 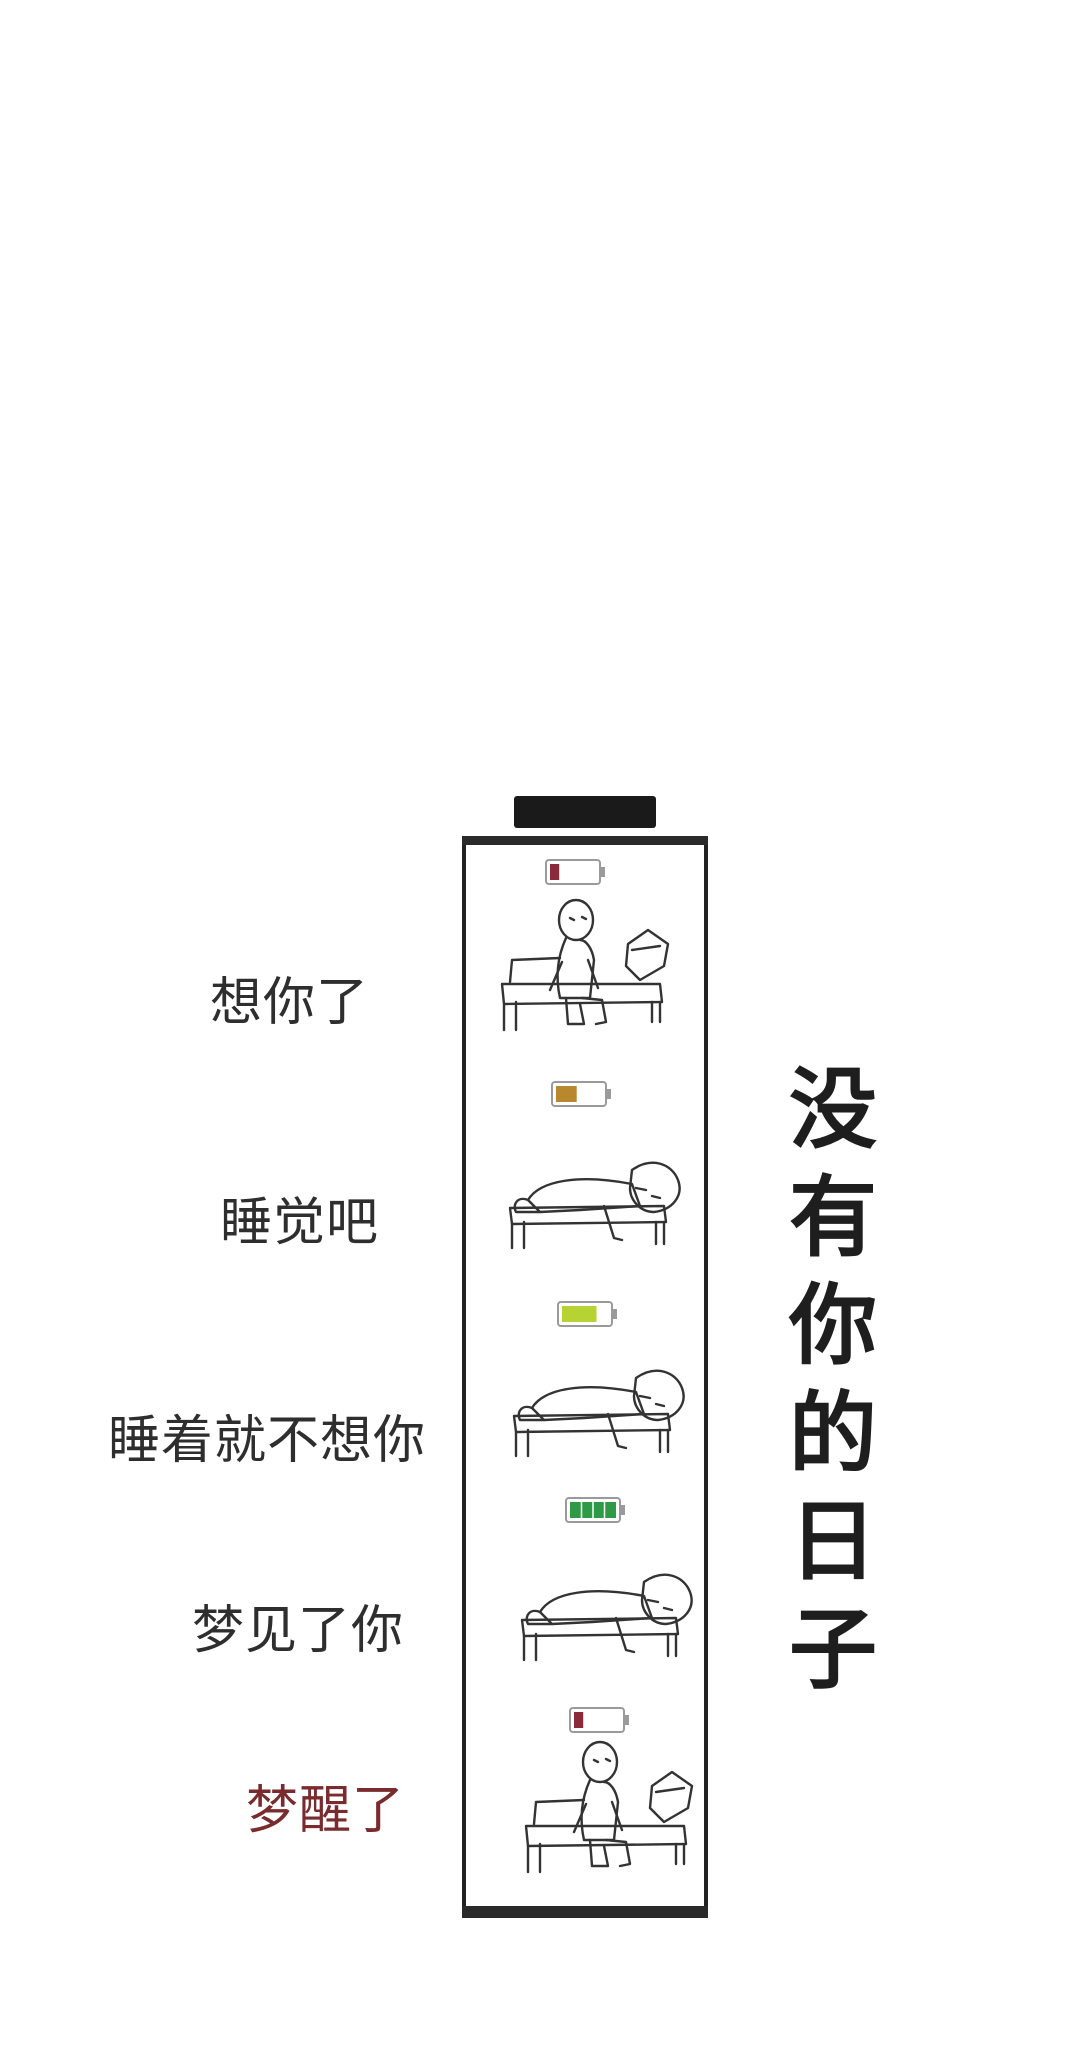 What do you see at coordinates (585, 840) in the screenshot?
I see `big-battery-top-bar` at bounding box center [585, 840].